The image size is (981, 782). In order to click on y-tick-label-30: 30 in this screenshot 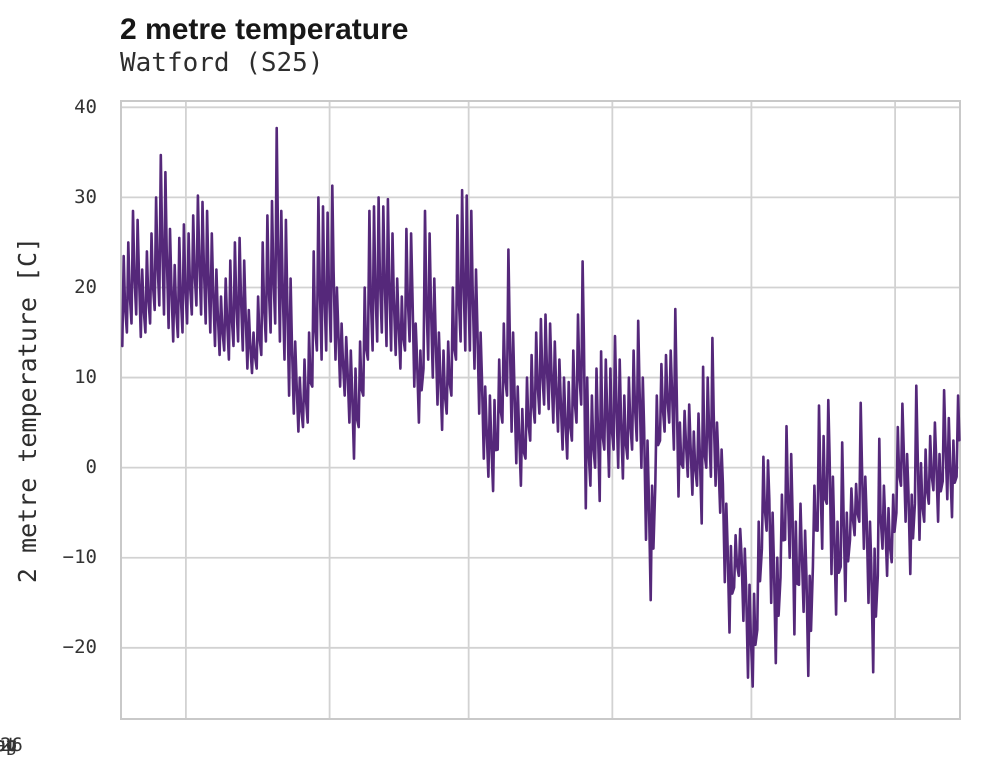, I will do `click(85, 197)`.